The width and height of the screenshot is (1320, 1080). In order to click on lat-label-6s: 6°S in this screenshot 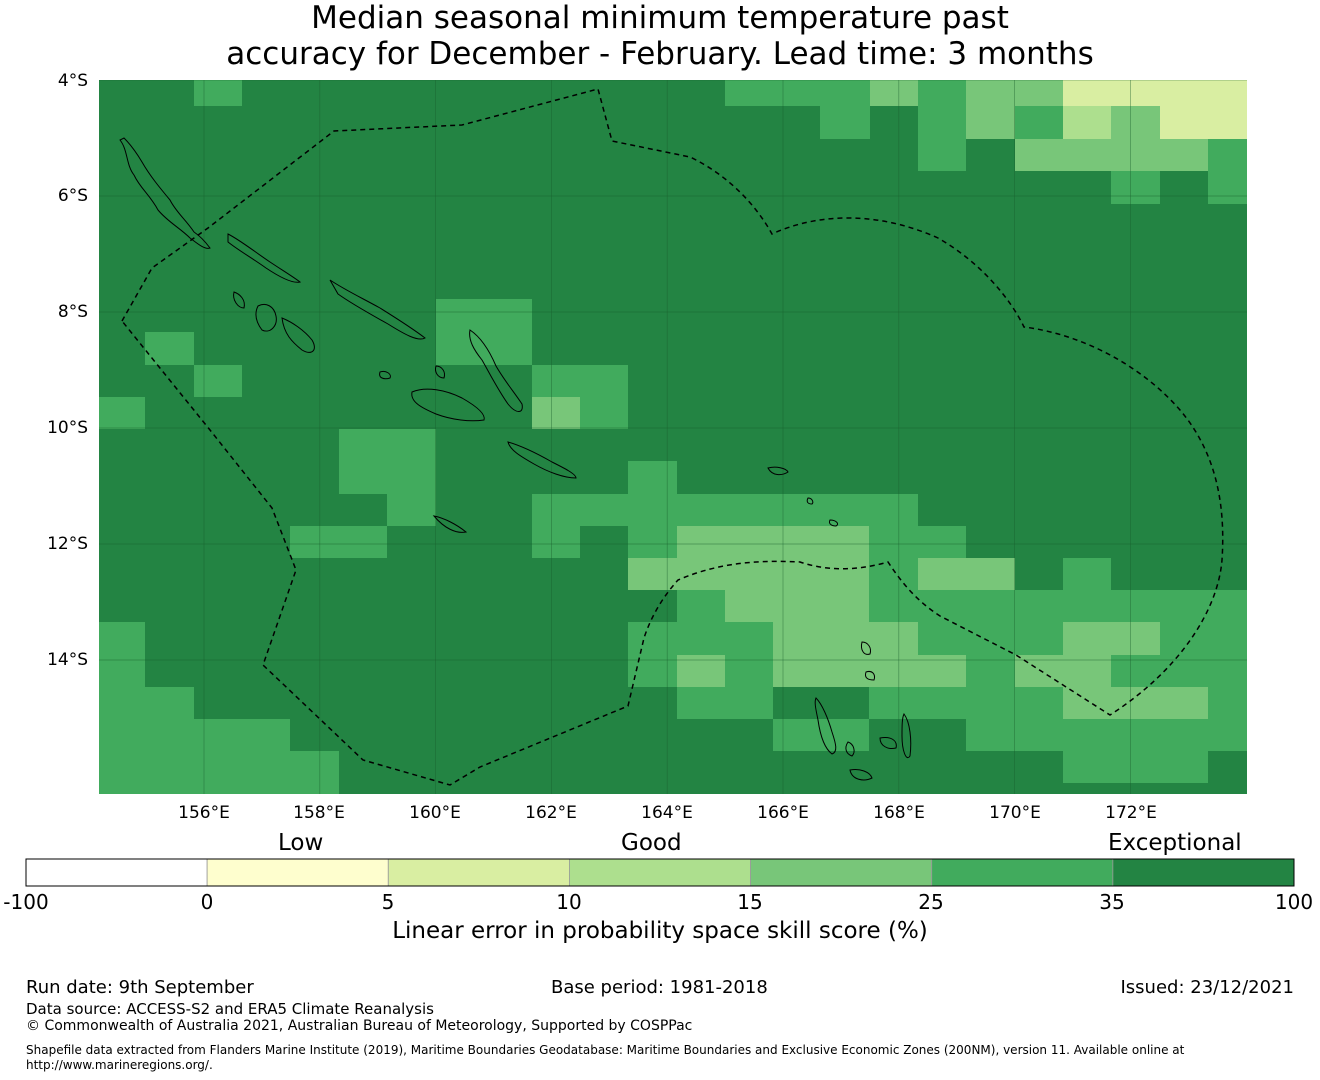, I will do `click(72, 196)`.